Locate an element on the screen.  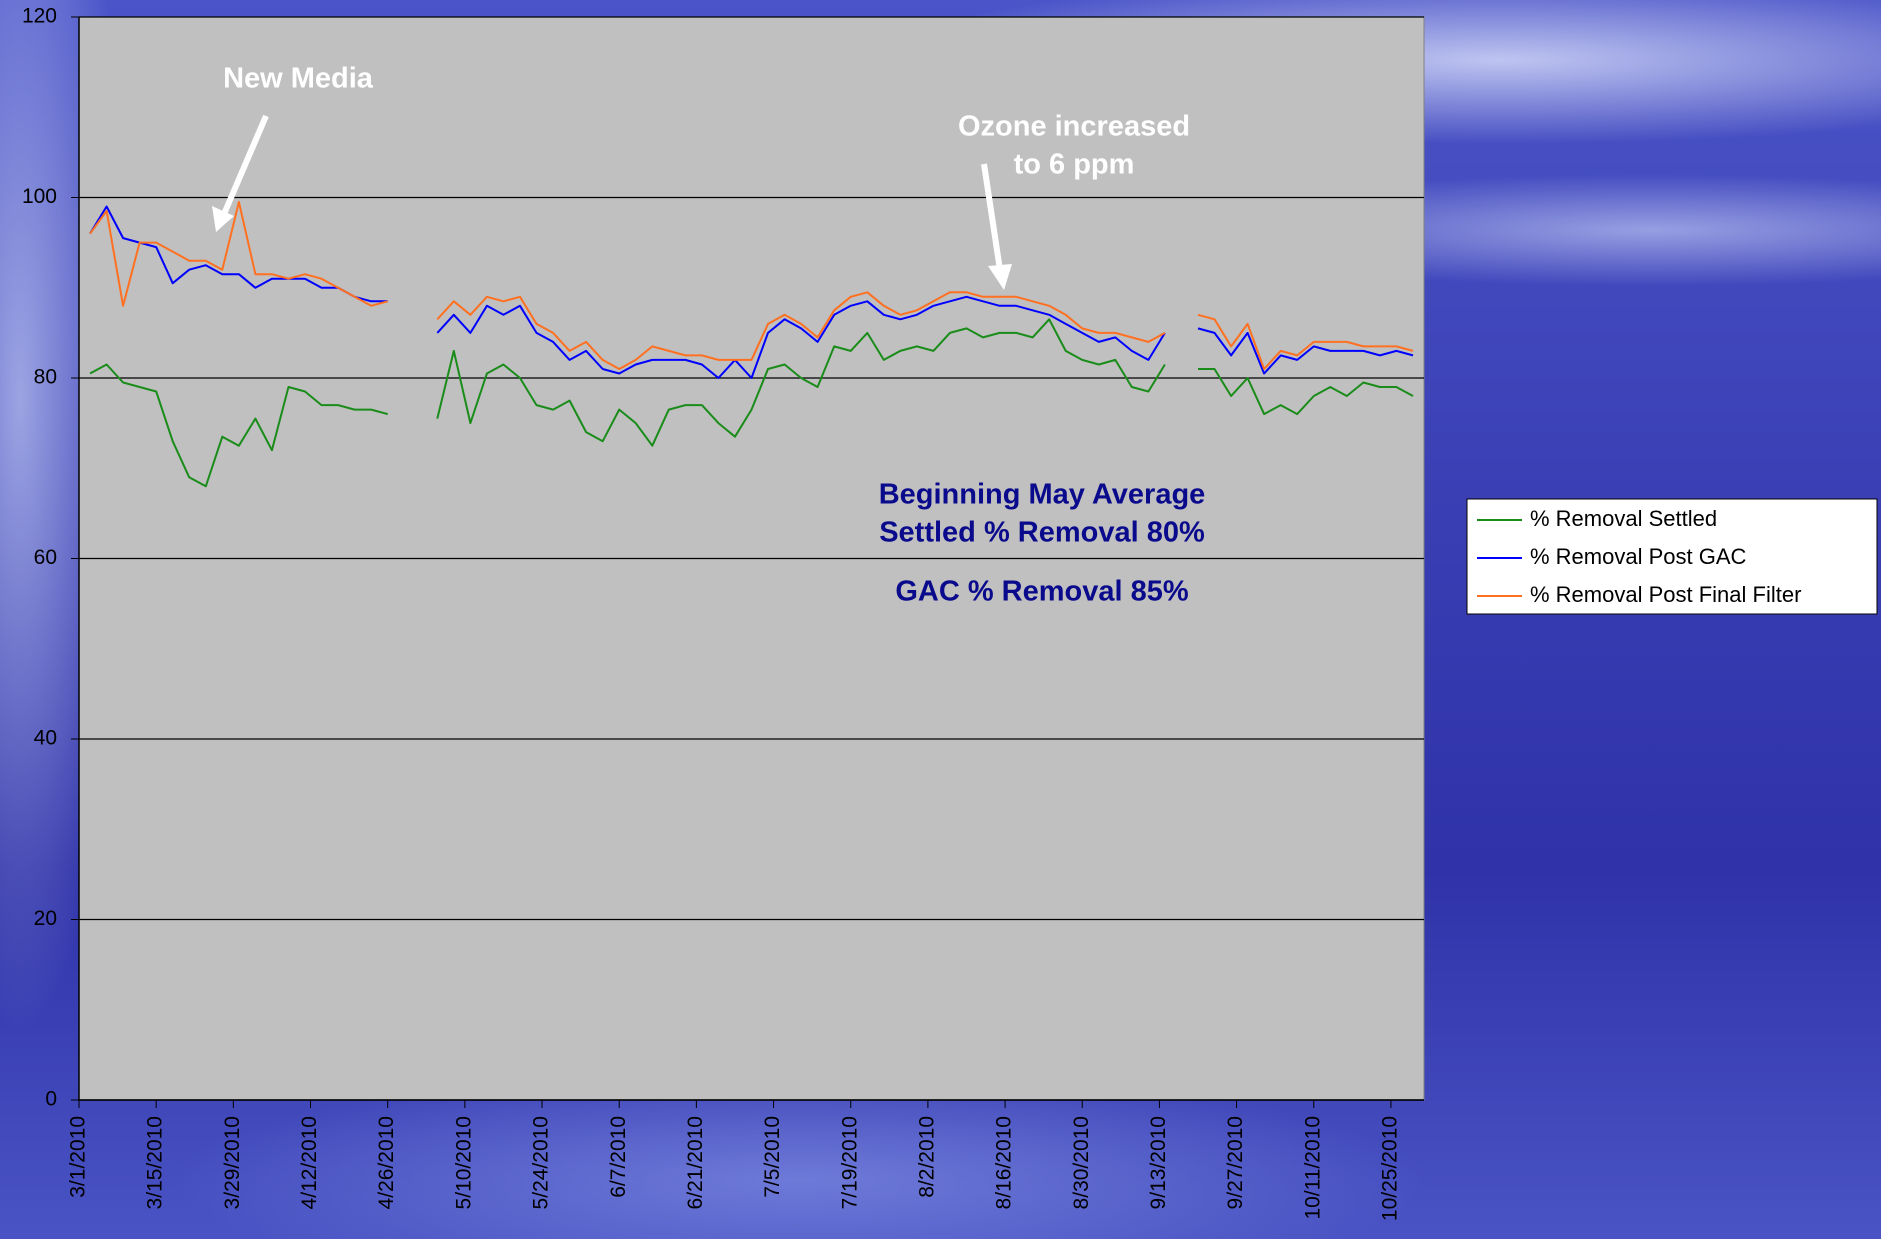
legend-box is located at coordinates (1672, 556).